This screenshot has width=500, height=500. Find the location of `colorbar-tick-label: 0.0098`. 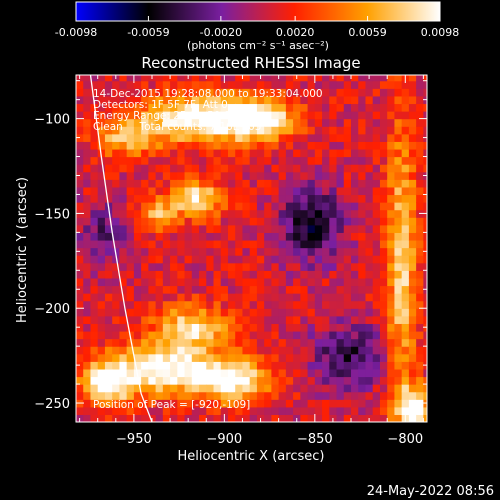

colorbar-tick-label: 0.0098 is located at coordinates (440, 32).